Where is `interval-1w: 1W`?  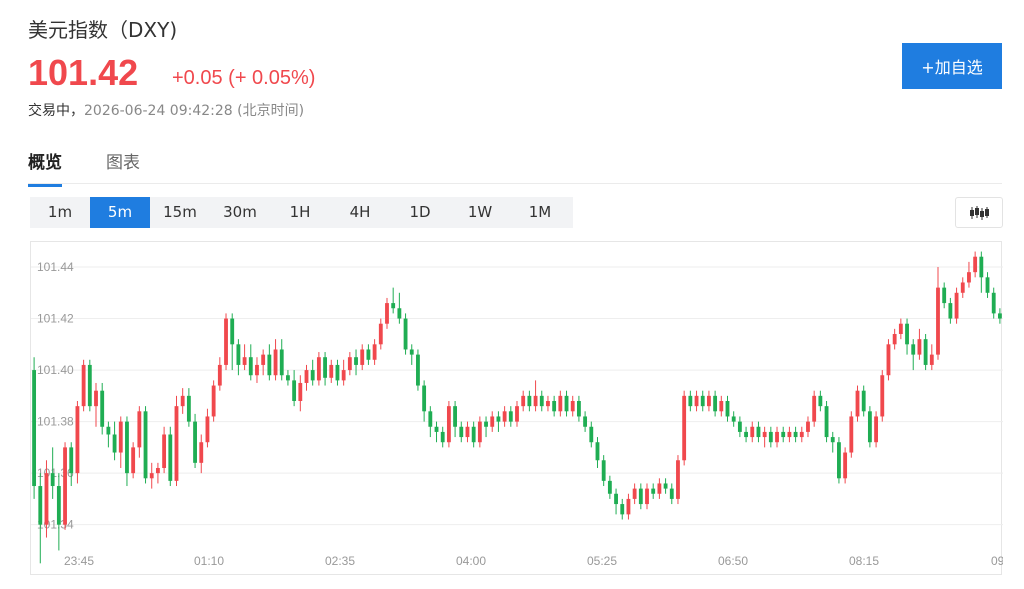
interval-1w: 1W is located at coordinates (480, 212).